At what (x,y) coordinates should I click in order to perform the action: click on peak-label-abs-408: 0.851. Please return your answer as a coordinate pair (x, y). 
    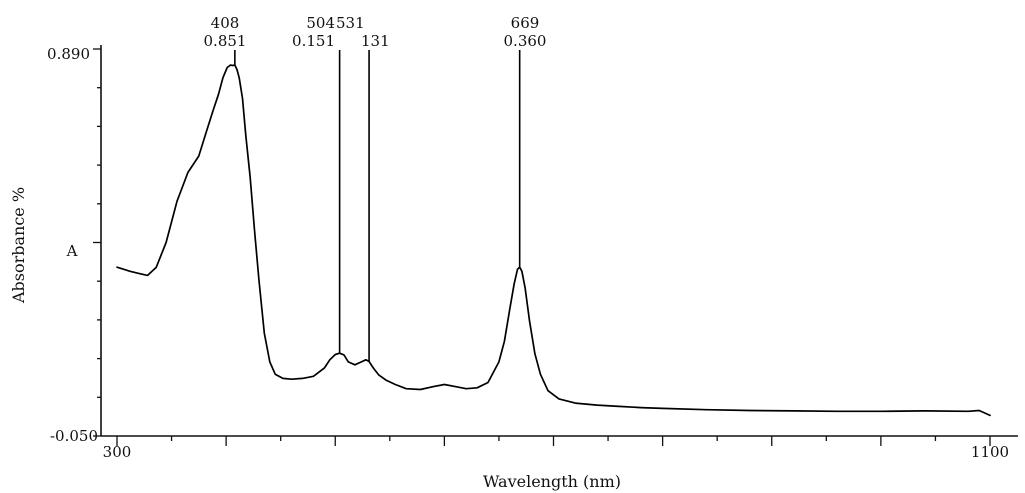
    Looking at the image, I should click on (225, 41).